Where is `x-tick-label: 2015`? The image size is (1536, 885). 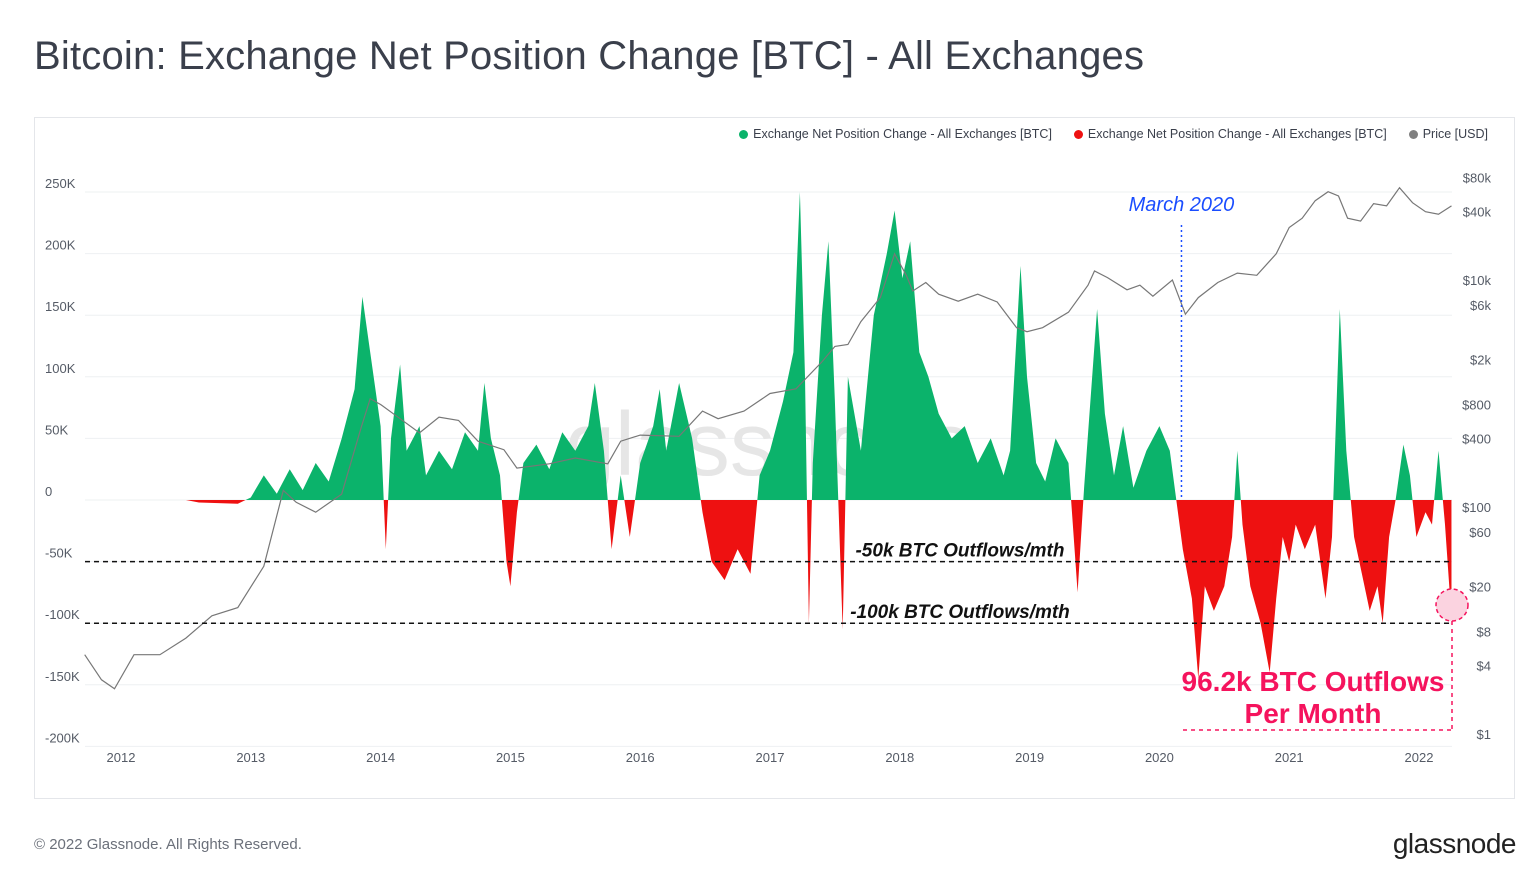 x-tick-label: 2015 is located at coordinates (510, 757).